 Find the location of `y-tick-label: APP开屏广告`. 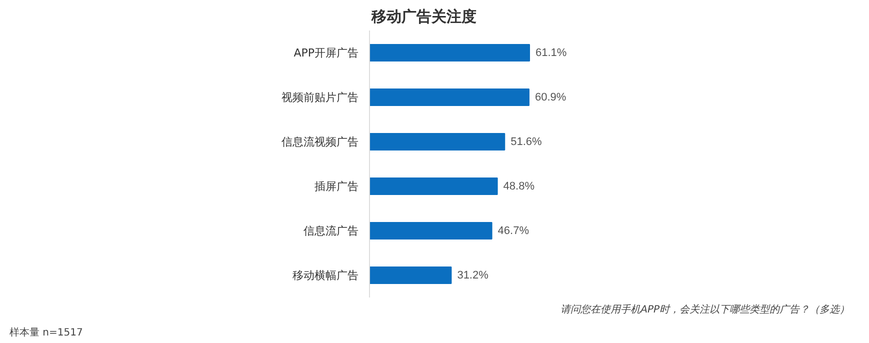

y-tick-label: APP开屏广告 is located at coordinates (326, 53).